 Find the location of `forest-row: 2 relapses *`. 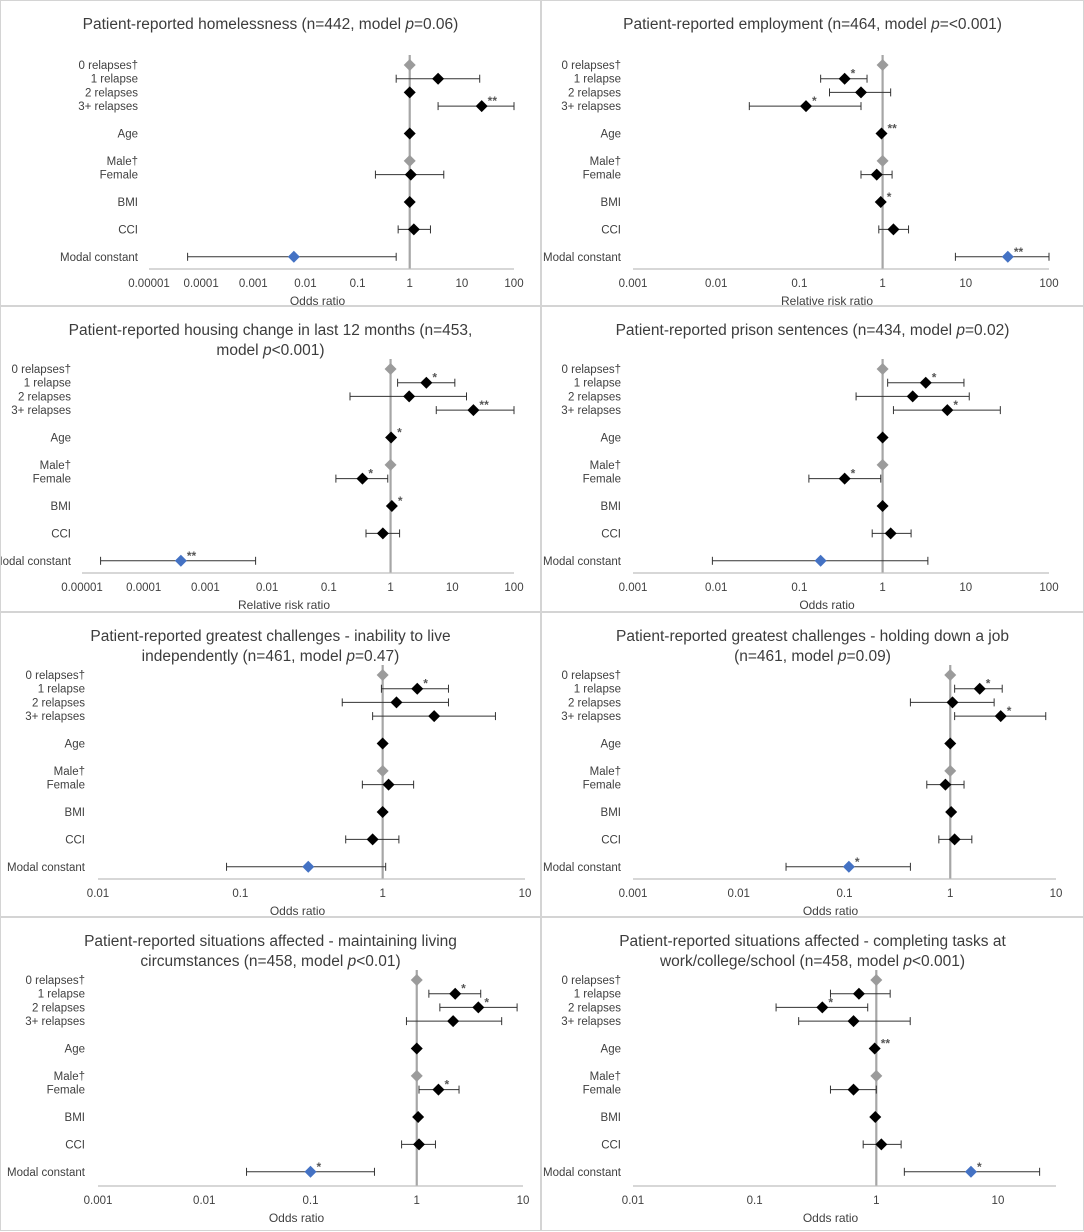

forest-row: 2 relapses * is located at coordinates (718, 1004).